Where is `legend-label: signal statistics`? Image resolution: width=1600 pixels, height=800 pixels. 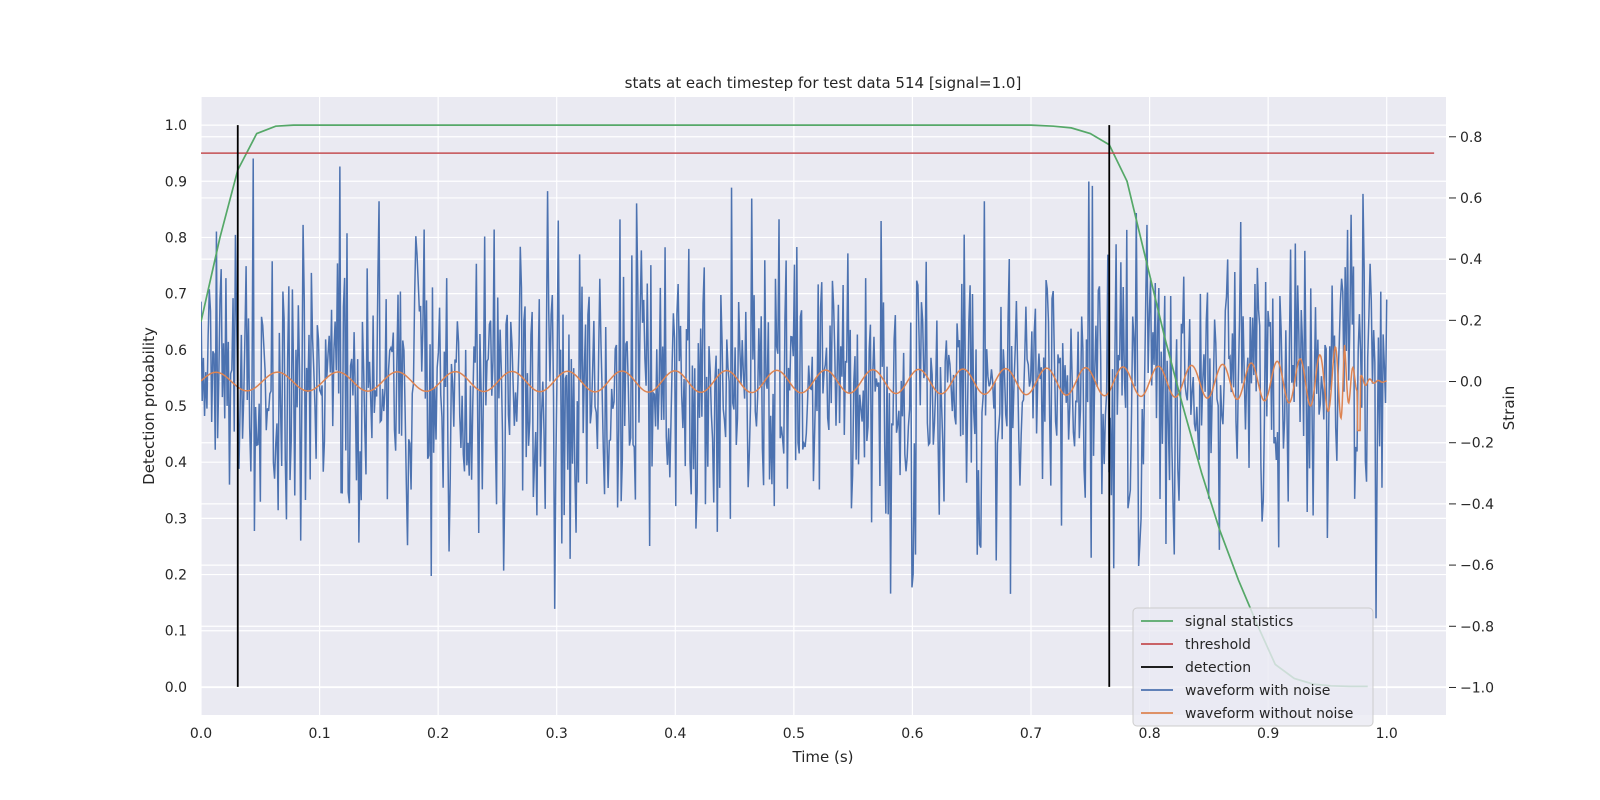 legend-label: signal statistics is located at coordinates (1239, 622).